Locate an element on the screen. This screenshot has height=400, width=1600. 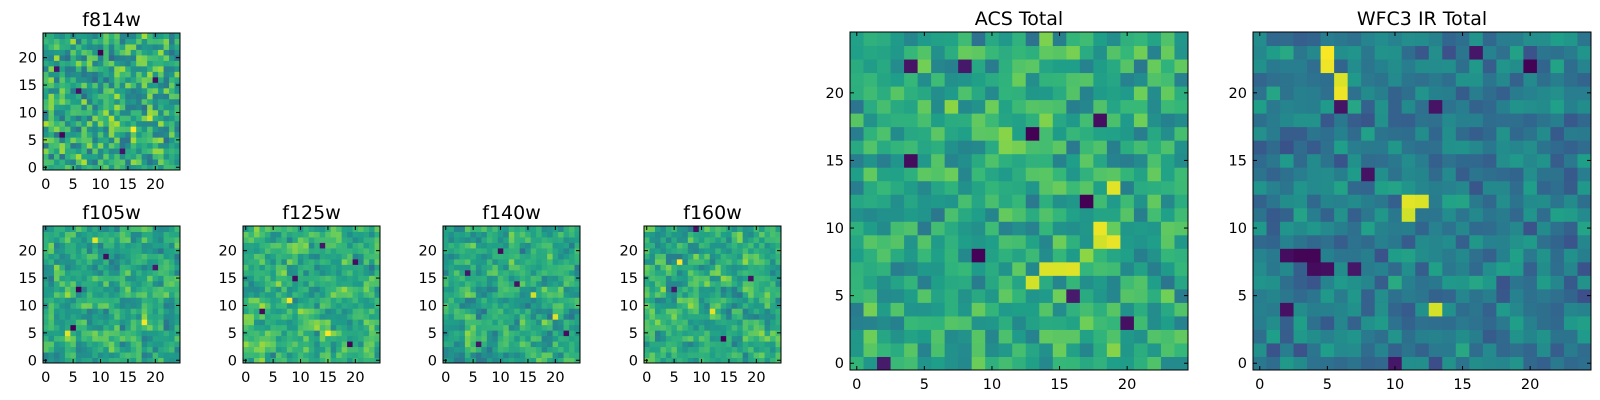
x-tick-label: 0 is located at coordinates (646, 378).